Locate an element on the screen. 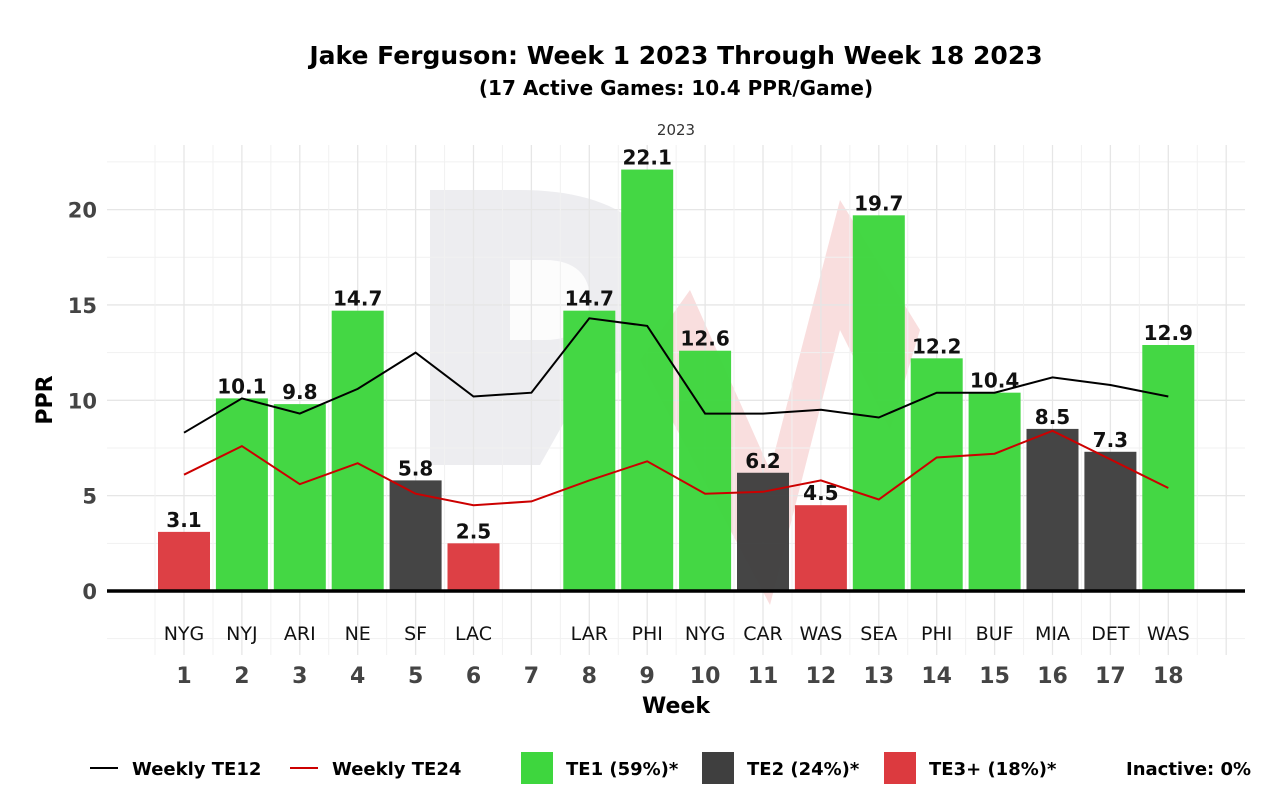 Image resolution: width=1266 pixels, height=800 pixels. legend-label: TE3+ (18%)* is located at coordinates (993, 769).